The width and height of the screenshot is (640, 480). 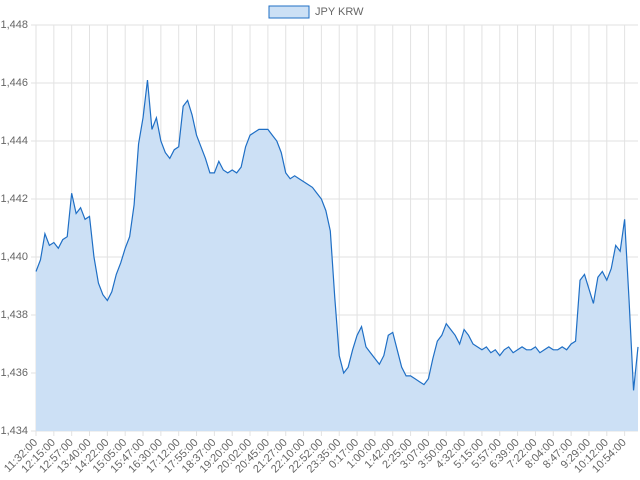 I want to click on y-tick-label: 1,440, so click(x=14, y=257).